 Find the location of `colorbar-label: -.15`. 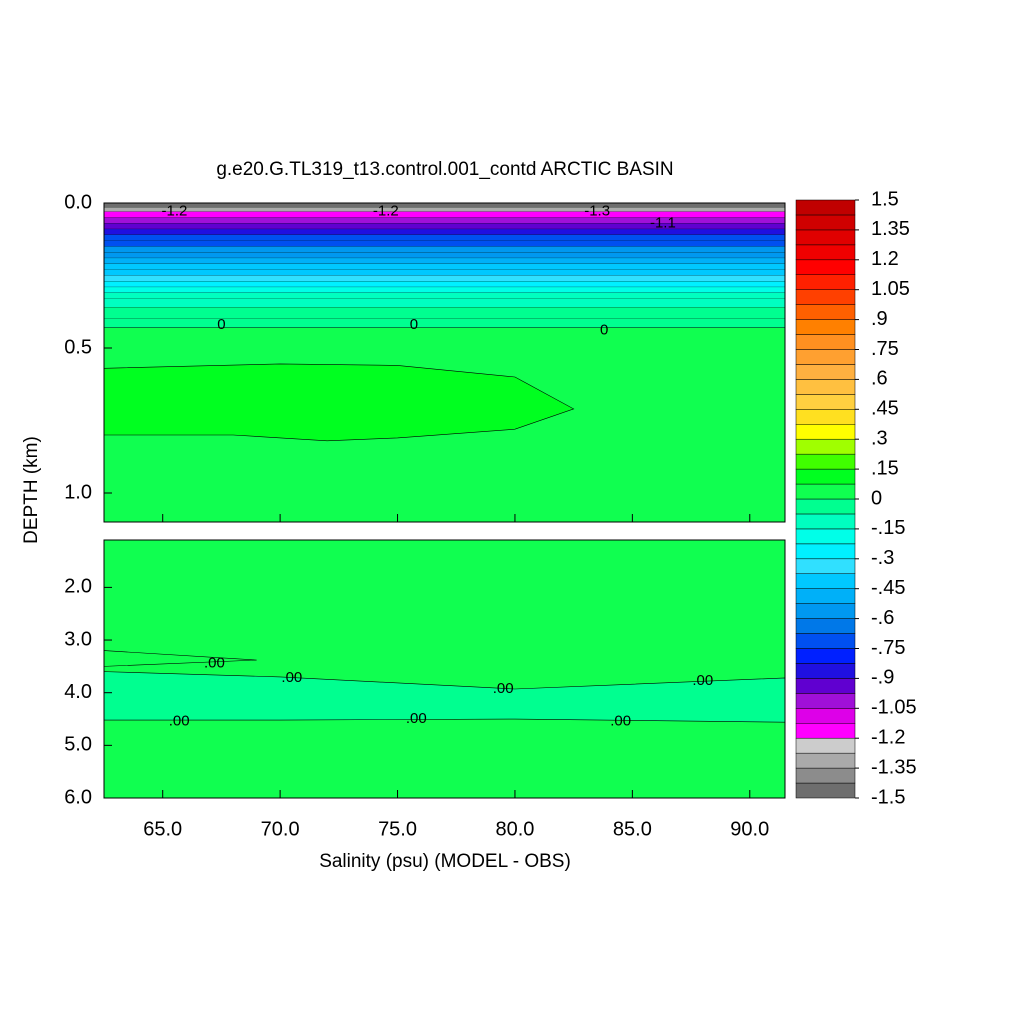

colorbar-label: -.15 is located at coordinates (888, 528).